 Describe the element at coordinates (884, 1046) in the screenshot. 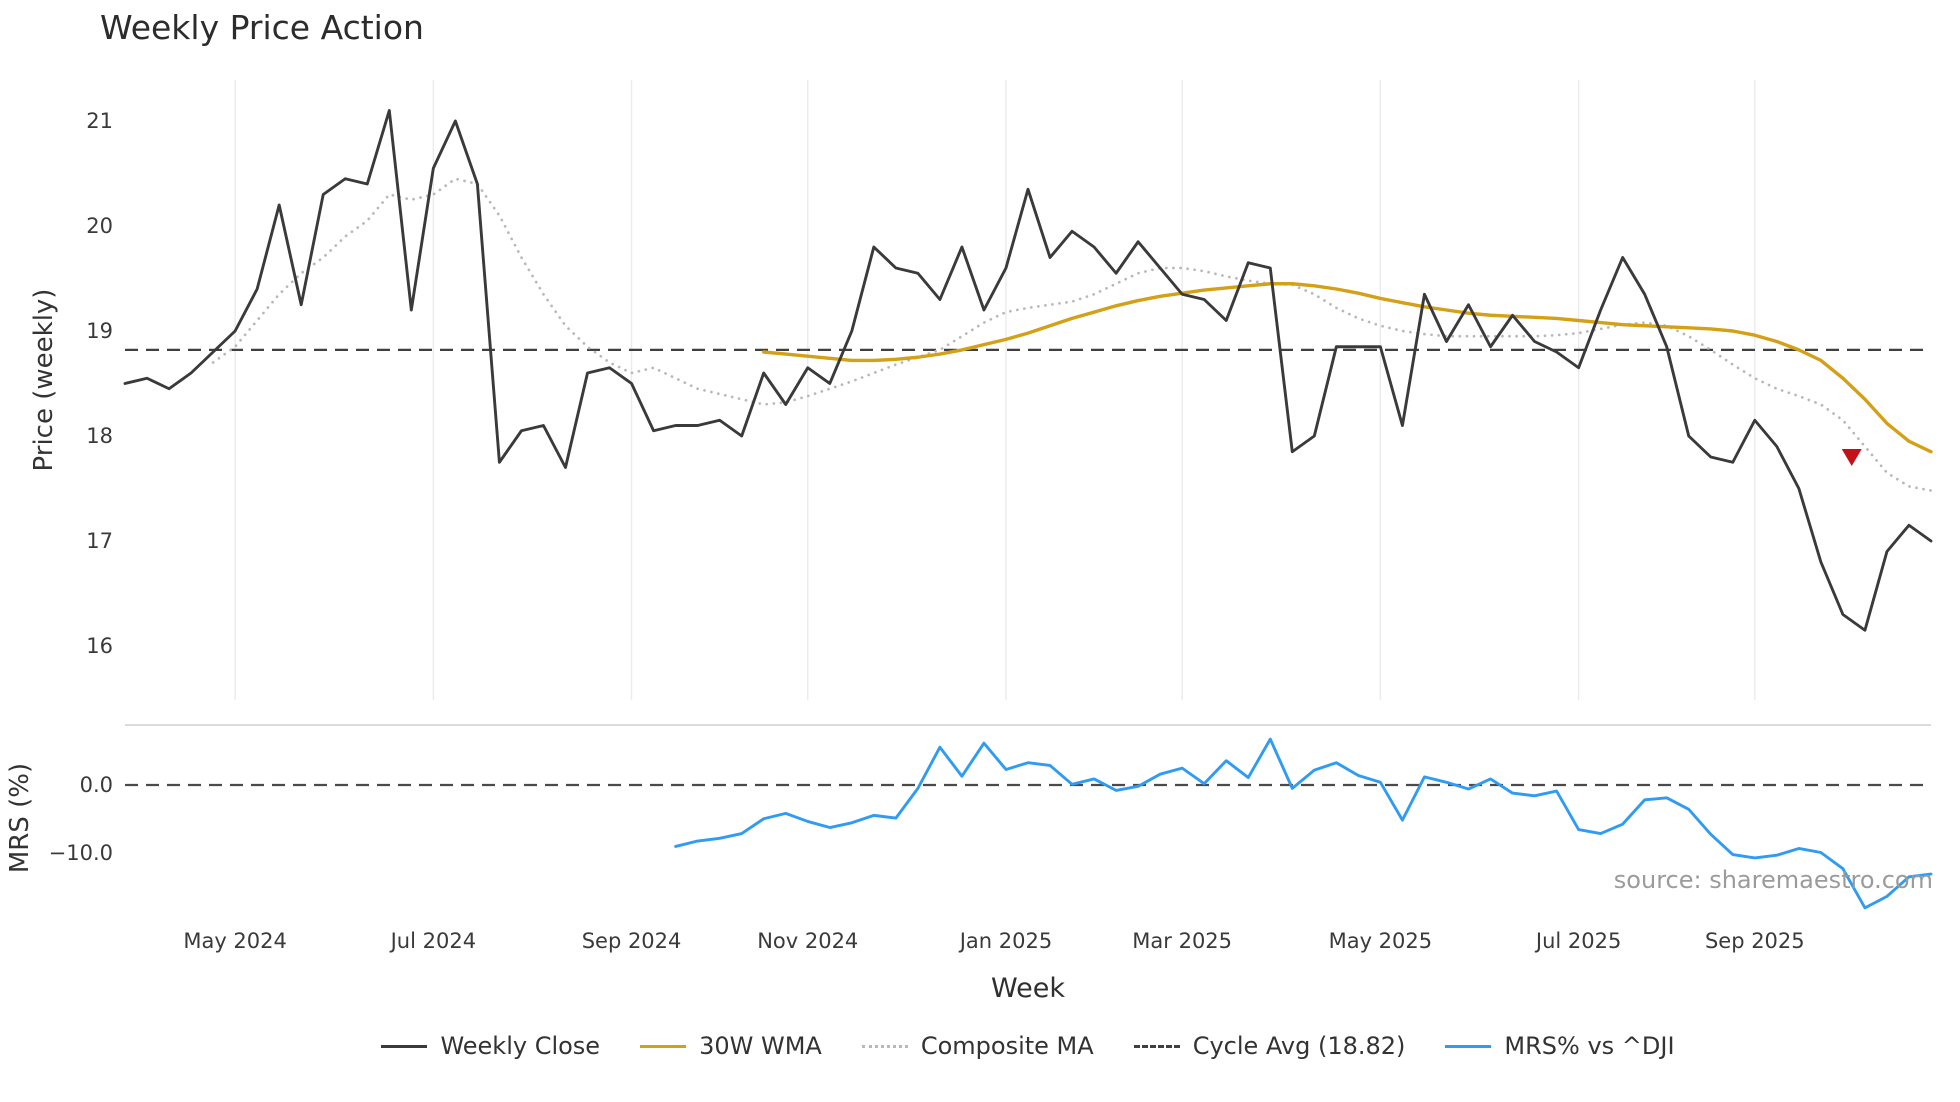

I see `composite-ma-swatch` at that location.